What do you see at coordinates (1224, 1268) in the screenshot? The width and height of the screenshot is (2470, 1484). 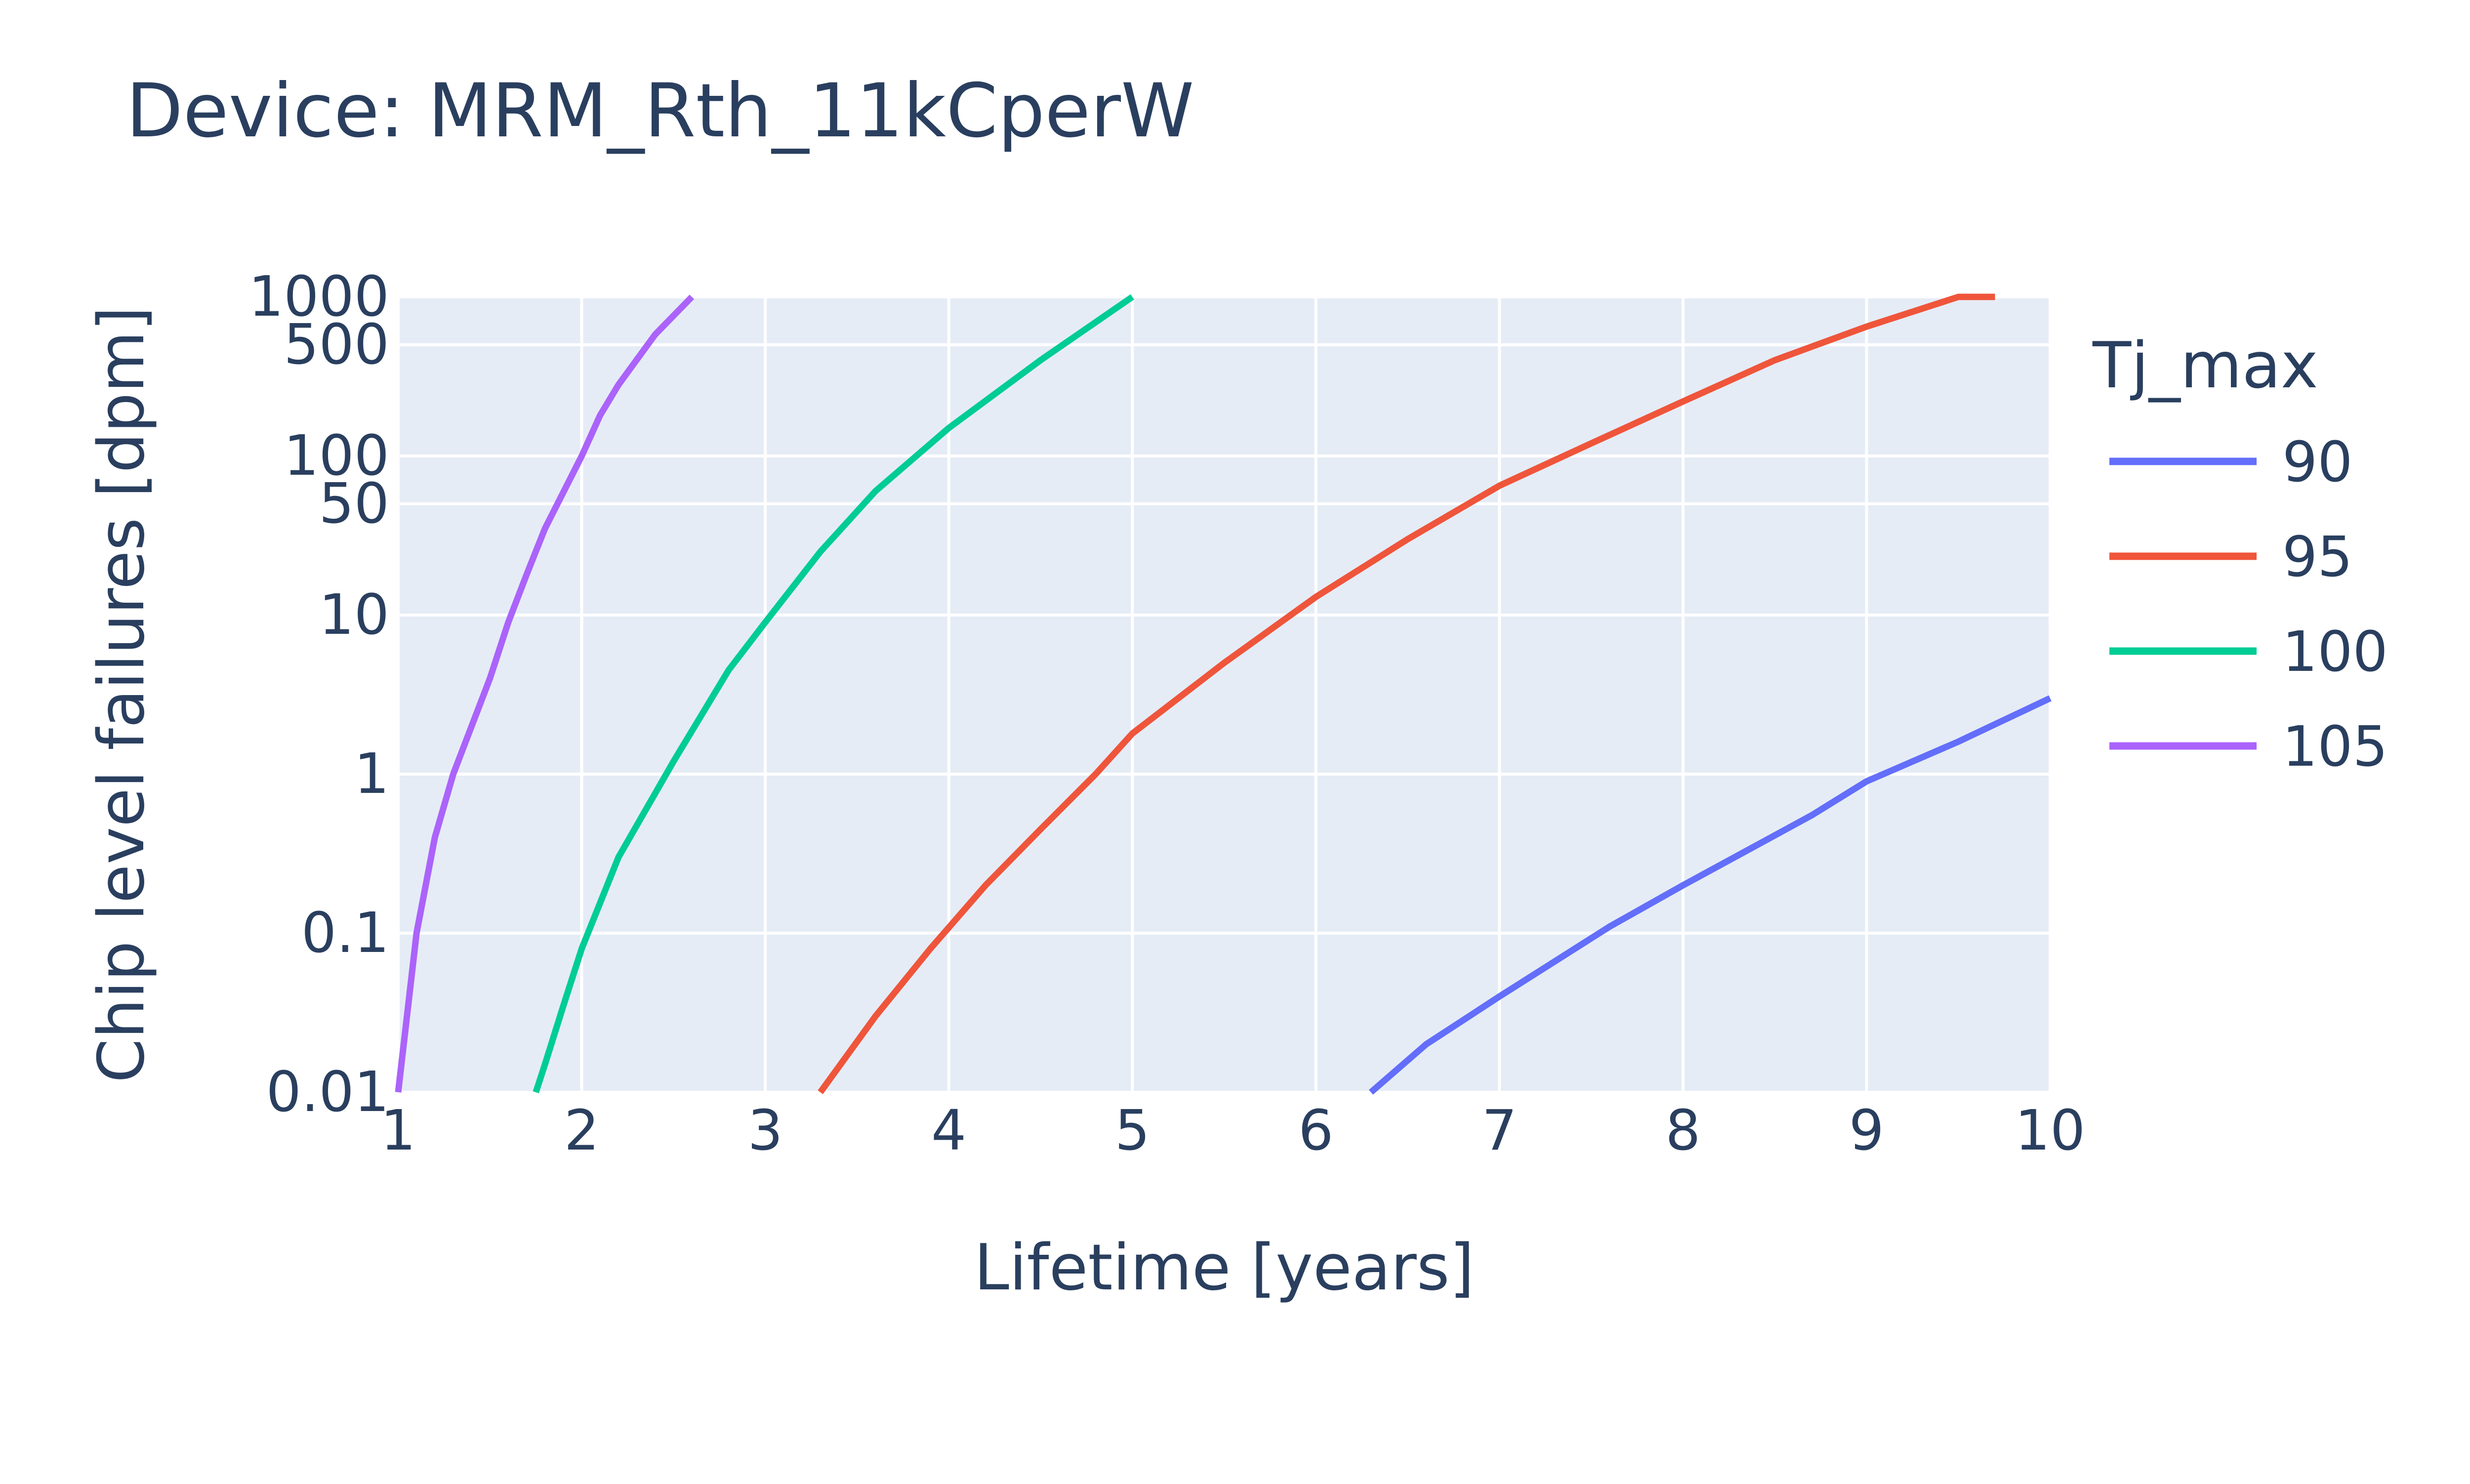 I see `x-axis-label: Lifetime [years]` at bounding box center [1224, 1268].